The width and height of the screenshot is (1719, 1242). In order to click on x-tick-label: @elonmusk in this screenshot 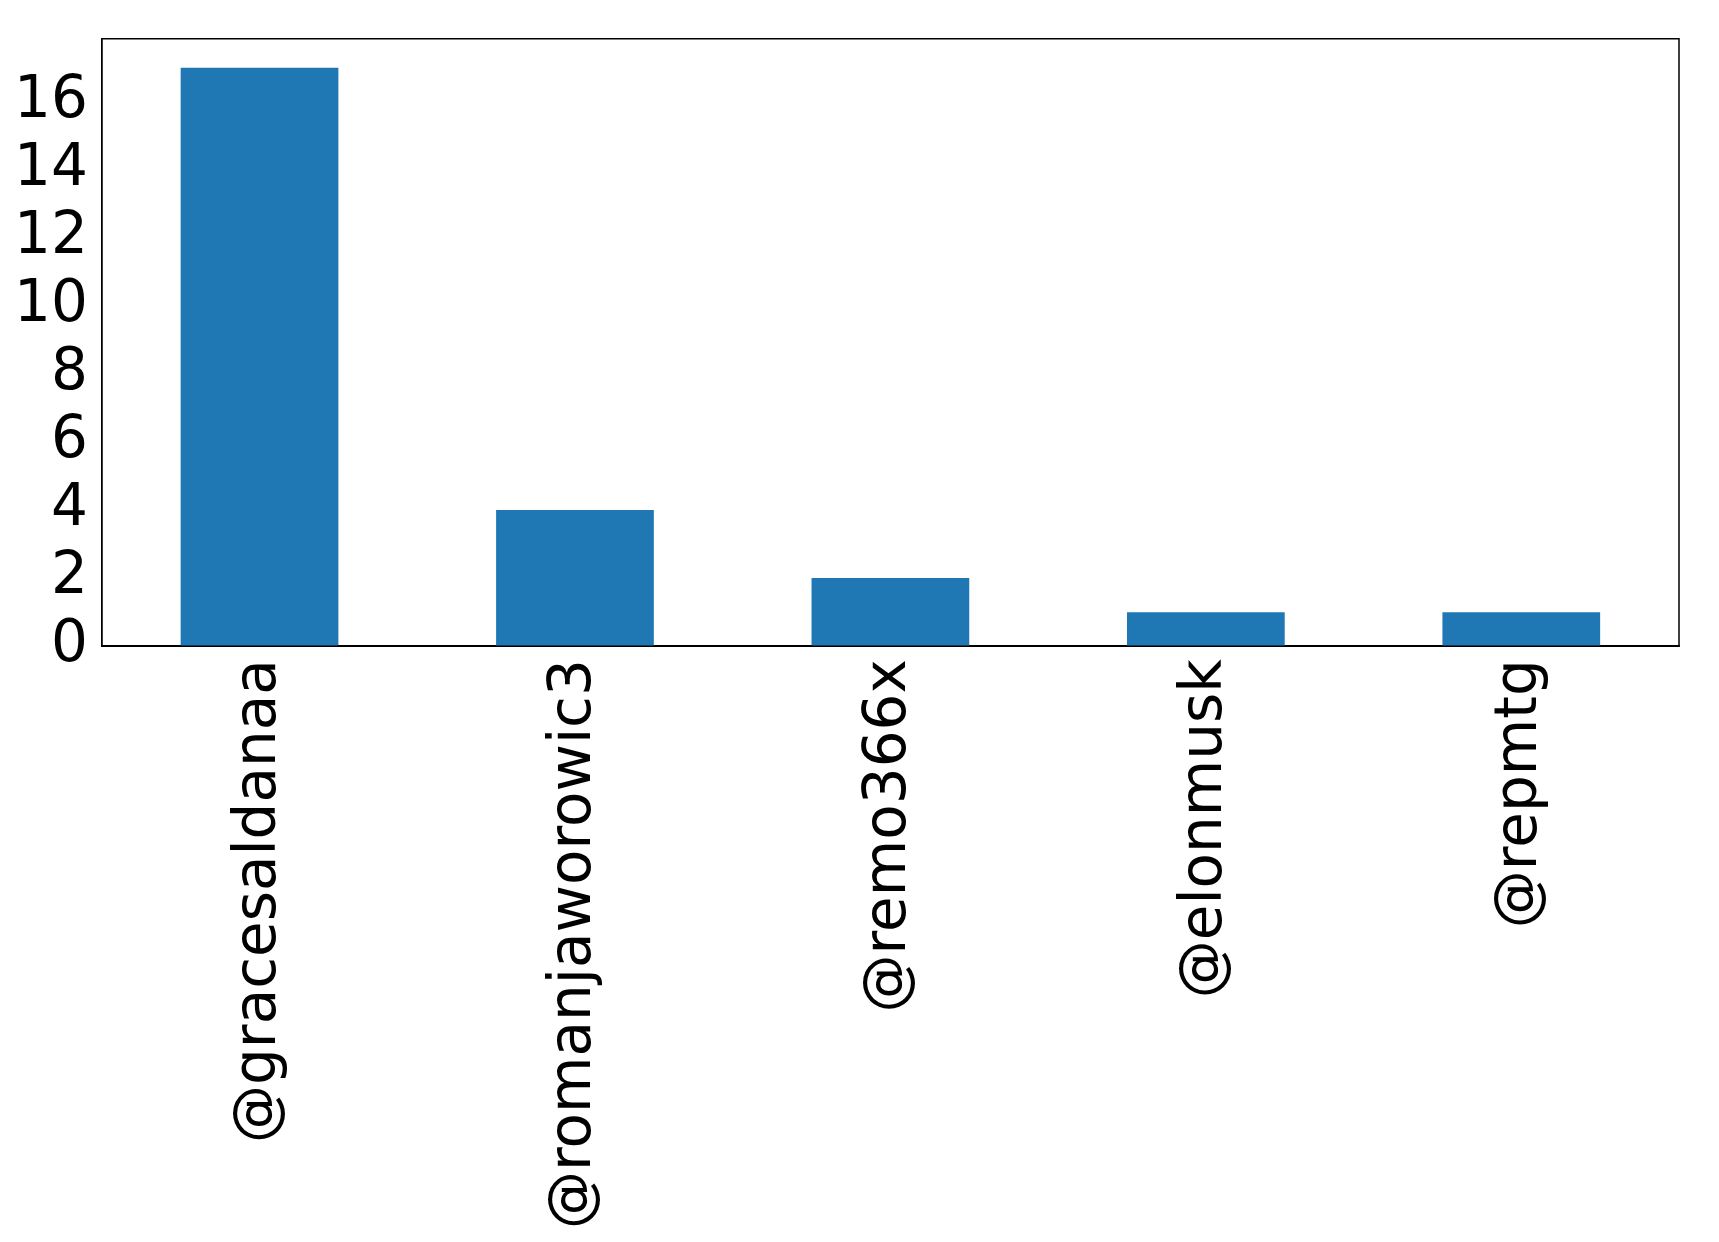, I will do `click(1200, 828)`.